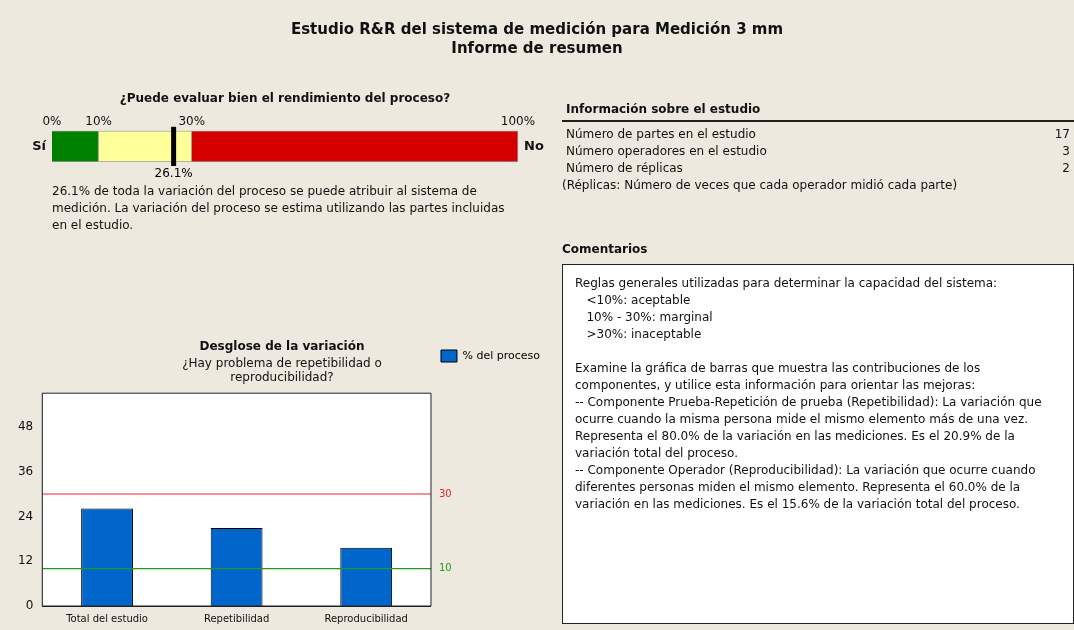 This screenshot has width=1074, height=630. What do you see at coordinates (808, 436) in the screenshot?
I see `text: Examine la gráfica de barras que muestra las contribuciones de los componentes, y utilice esta información para orientar las mejoras: -- Componente Prueba-Repetición de prueba (Repetibilidad): La variación que ocurre cuando la misma persona mide el mismo elemento más de una vez. Representa el 80.0% de la variación en las mediciones. Es el 20.9% de la variación total del proceso. -- Componente Operador (Reproducibilidad): La variación que ocurre cuando diferentes personas miden el mismo elemento. Representa el 60.0% de la variación en las mediciones. Es el 15.6% de la variación total del proceso.` at bounding box center [808, 436].